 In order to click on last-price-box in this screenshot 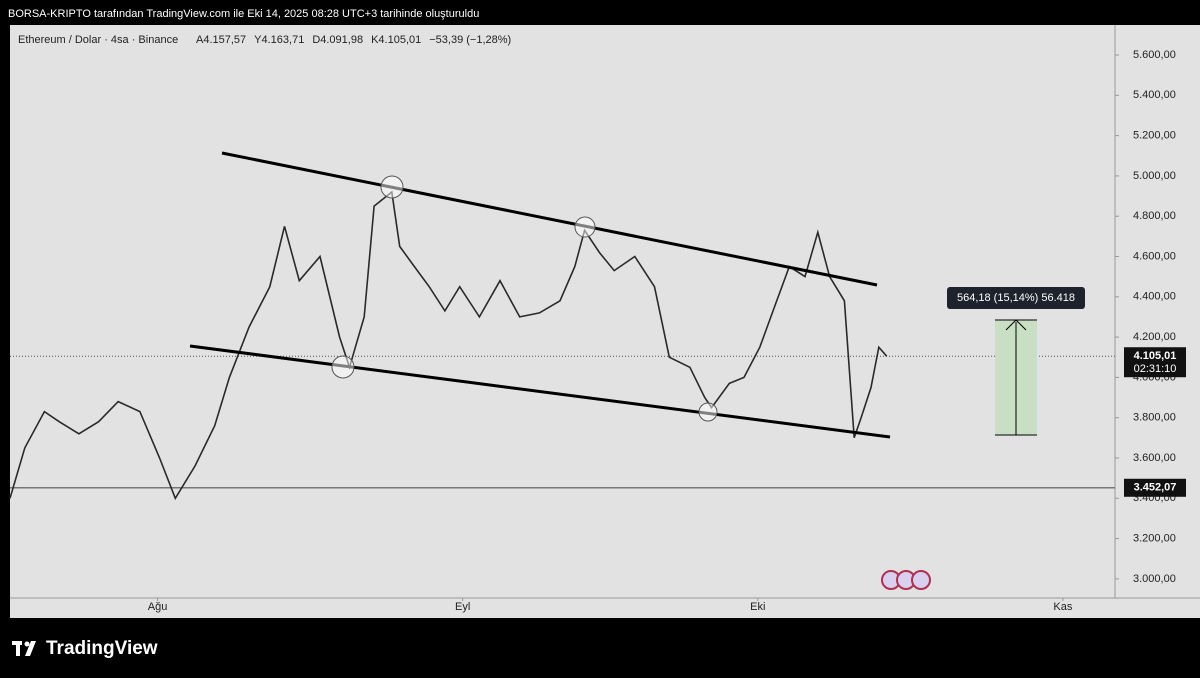, I will do `click(1155, 362)`.